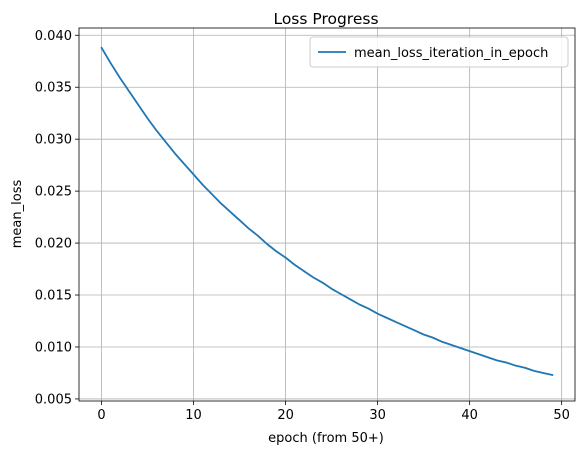 This screenshot has height=455, width=584. I want to click on x-axis-ticks: 0 10 20 30 40 50, so click(333, 412).